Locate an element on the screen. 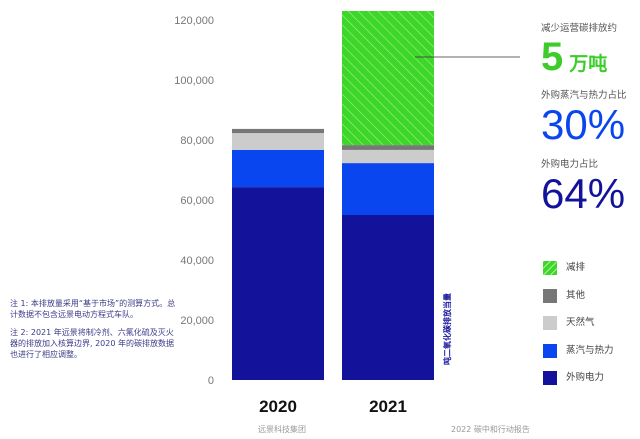 The image size is (640, 439). footer-report: 2022 碳中和行动报告 is located at coordinates (490, 429).